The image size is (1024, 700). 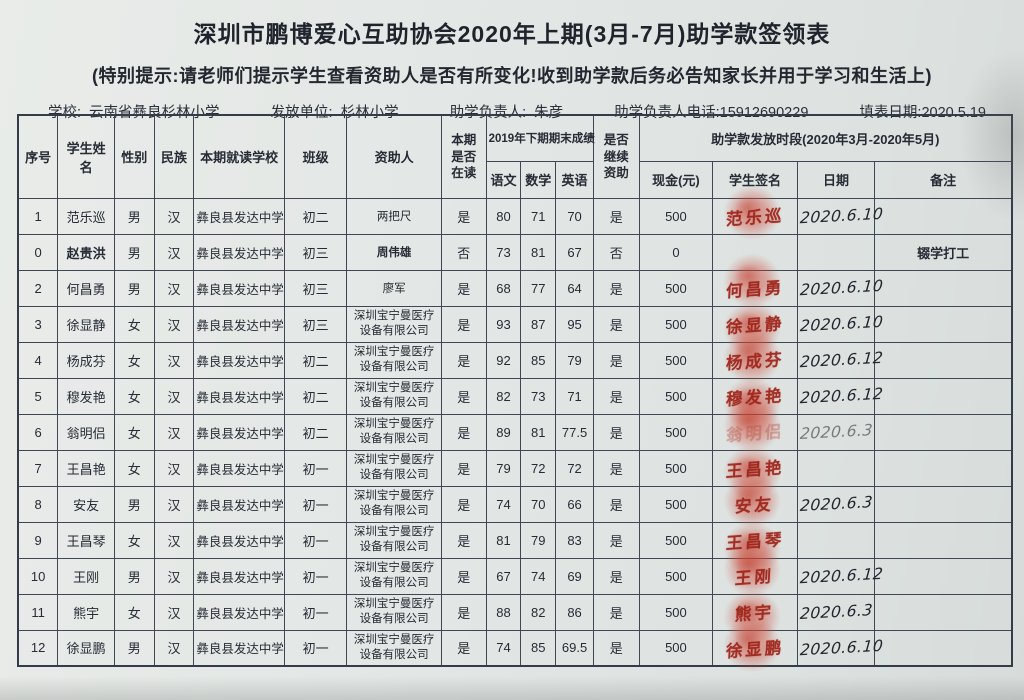 I want to click on cell-text: 熊宇, so click(x=86, y=613).